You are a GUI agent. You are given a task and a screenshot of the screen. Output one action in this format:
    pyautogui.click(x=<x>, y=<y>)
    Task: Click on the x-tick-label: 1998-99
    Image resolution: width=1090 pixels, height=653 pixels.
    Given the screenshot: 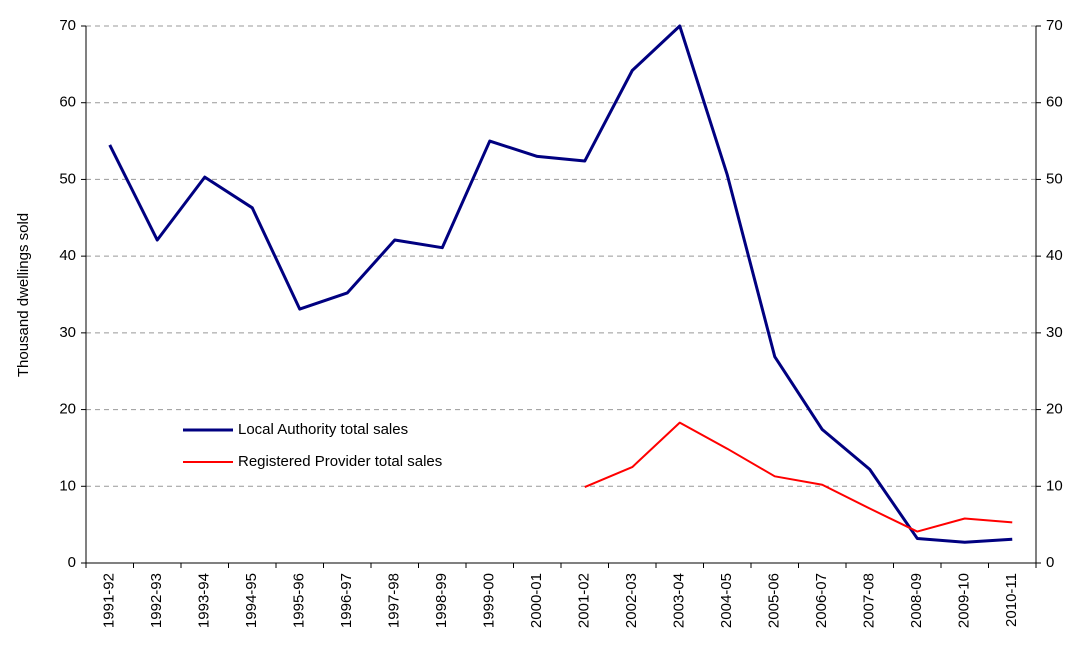 What is the action you would take?
    pyautogui.click(x=441, y=600)
    